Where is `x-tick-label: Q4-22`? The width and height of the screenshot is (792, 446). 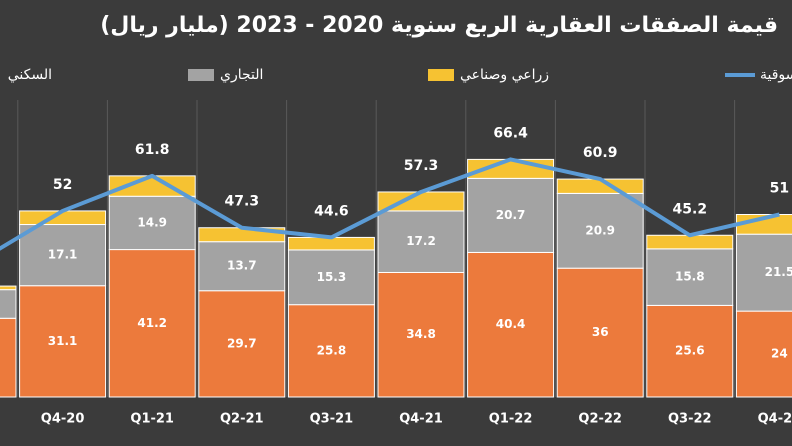
x-tick-label: Q4-22 is located at coordinates (775, 419).